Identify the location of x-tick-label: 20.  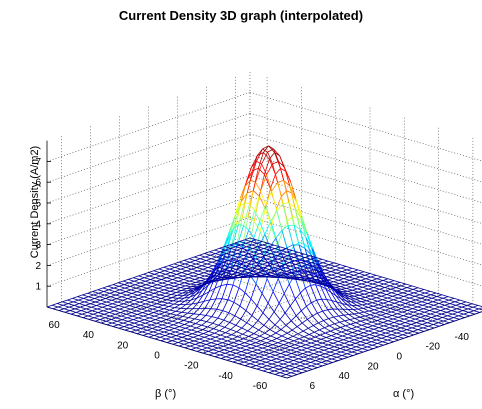
(374, 366).